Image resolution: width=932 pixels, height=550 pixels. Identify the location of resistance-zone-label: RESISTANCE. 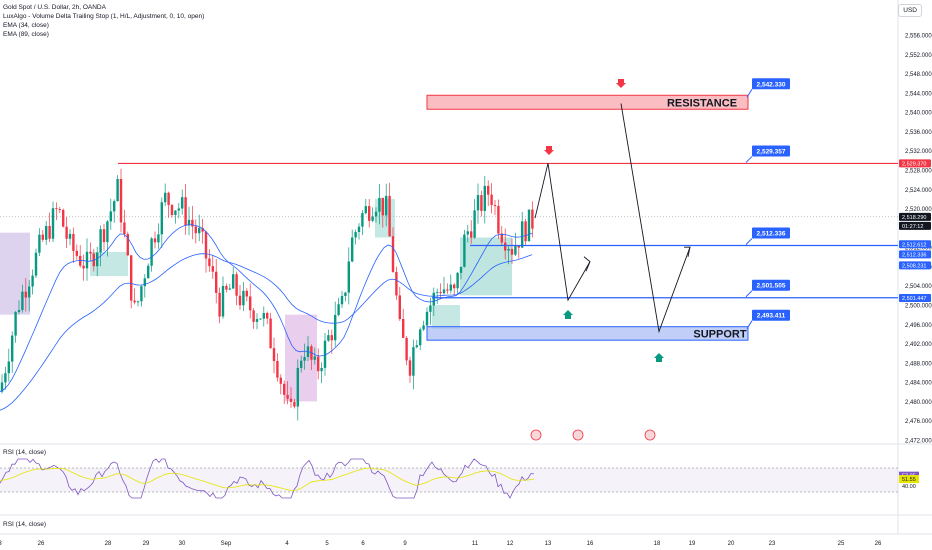
(702, 103).